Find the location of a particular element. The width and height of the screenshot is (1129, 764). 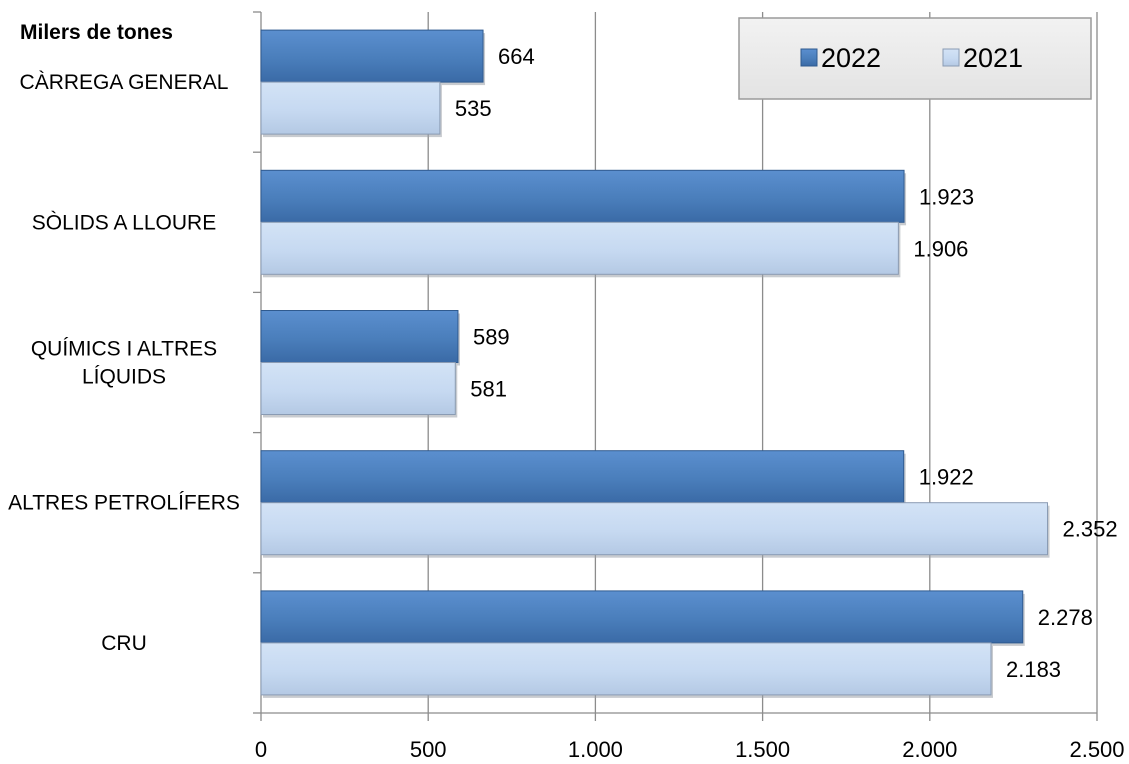

category-label: CÀRREGA GENERAL is located at coordinates (124, 82).